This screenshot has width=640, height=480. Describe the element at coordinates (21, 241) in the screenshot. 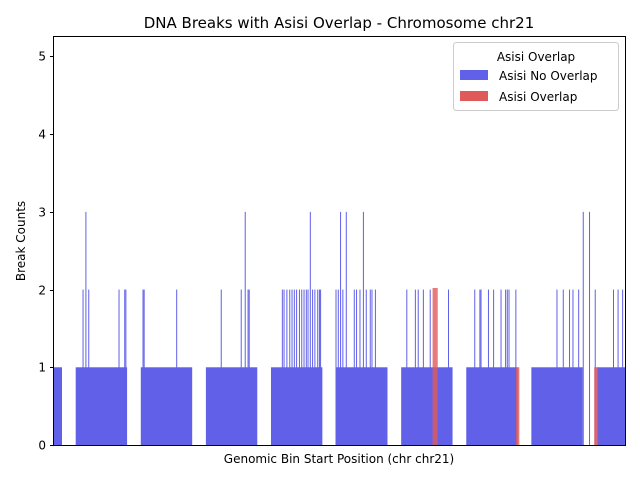

I see `y-axis-label: Break Counts` at that location.